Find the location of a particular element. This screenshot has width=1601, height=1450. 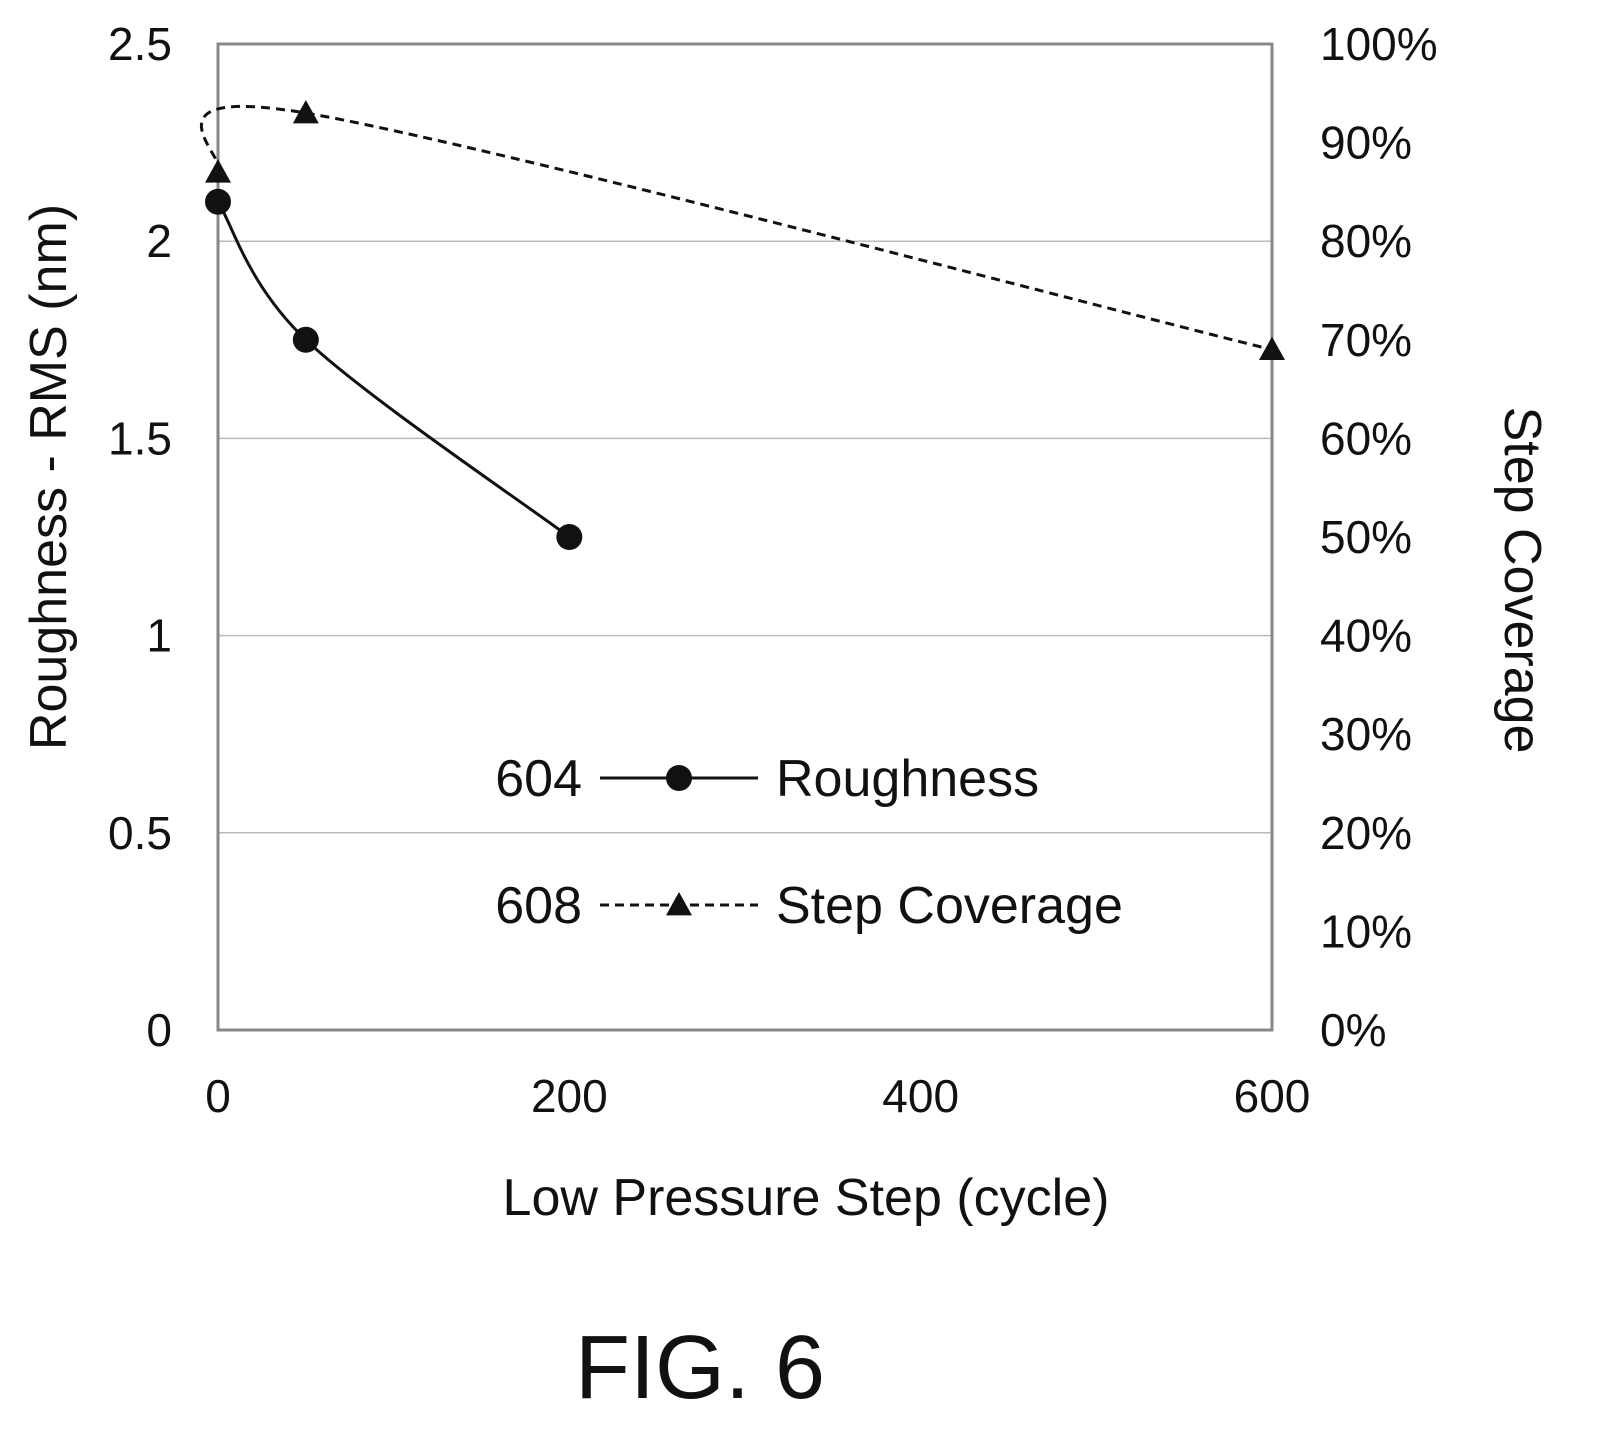

y2-tick-label: 80% is located at coordinates (1366, 241).